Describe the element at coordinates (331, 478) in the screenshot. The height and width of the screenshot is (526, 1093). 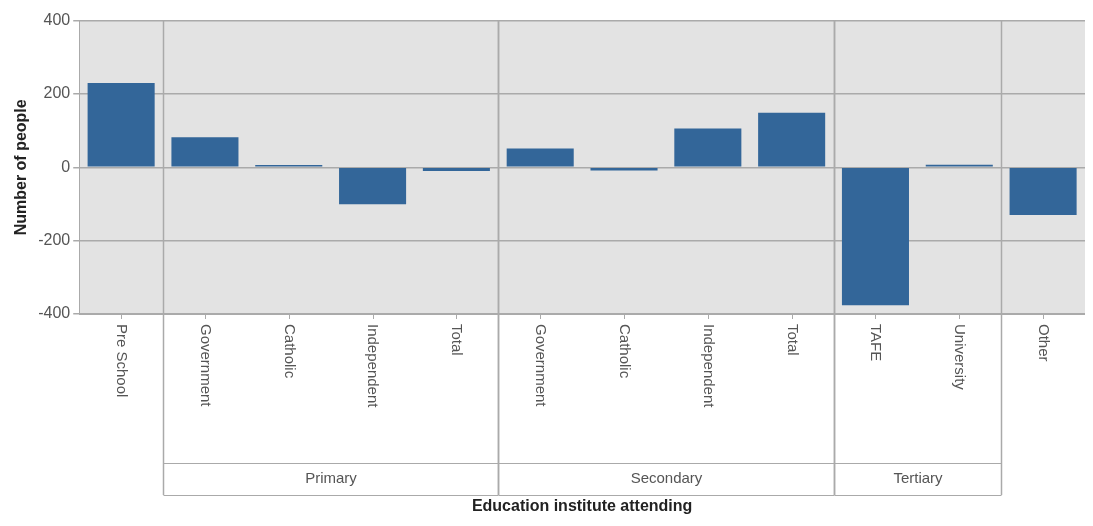
I see `text: Primary` at that location.